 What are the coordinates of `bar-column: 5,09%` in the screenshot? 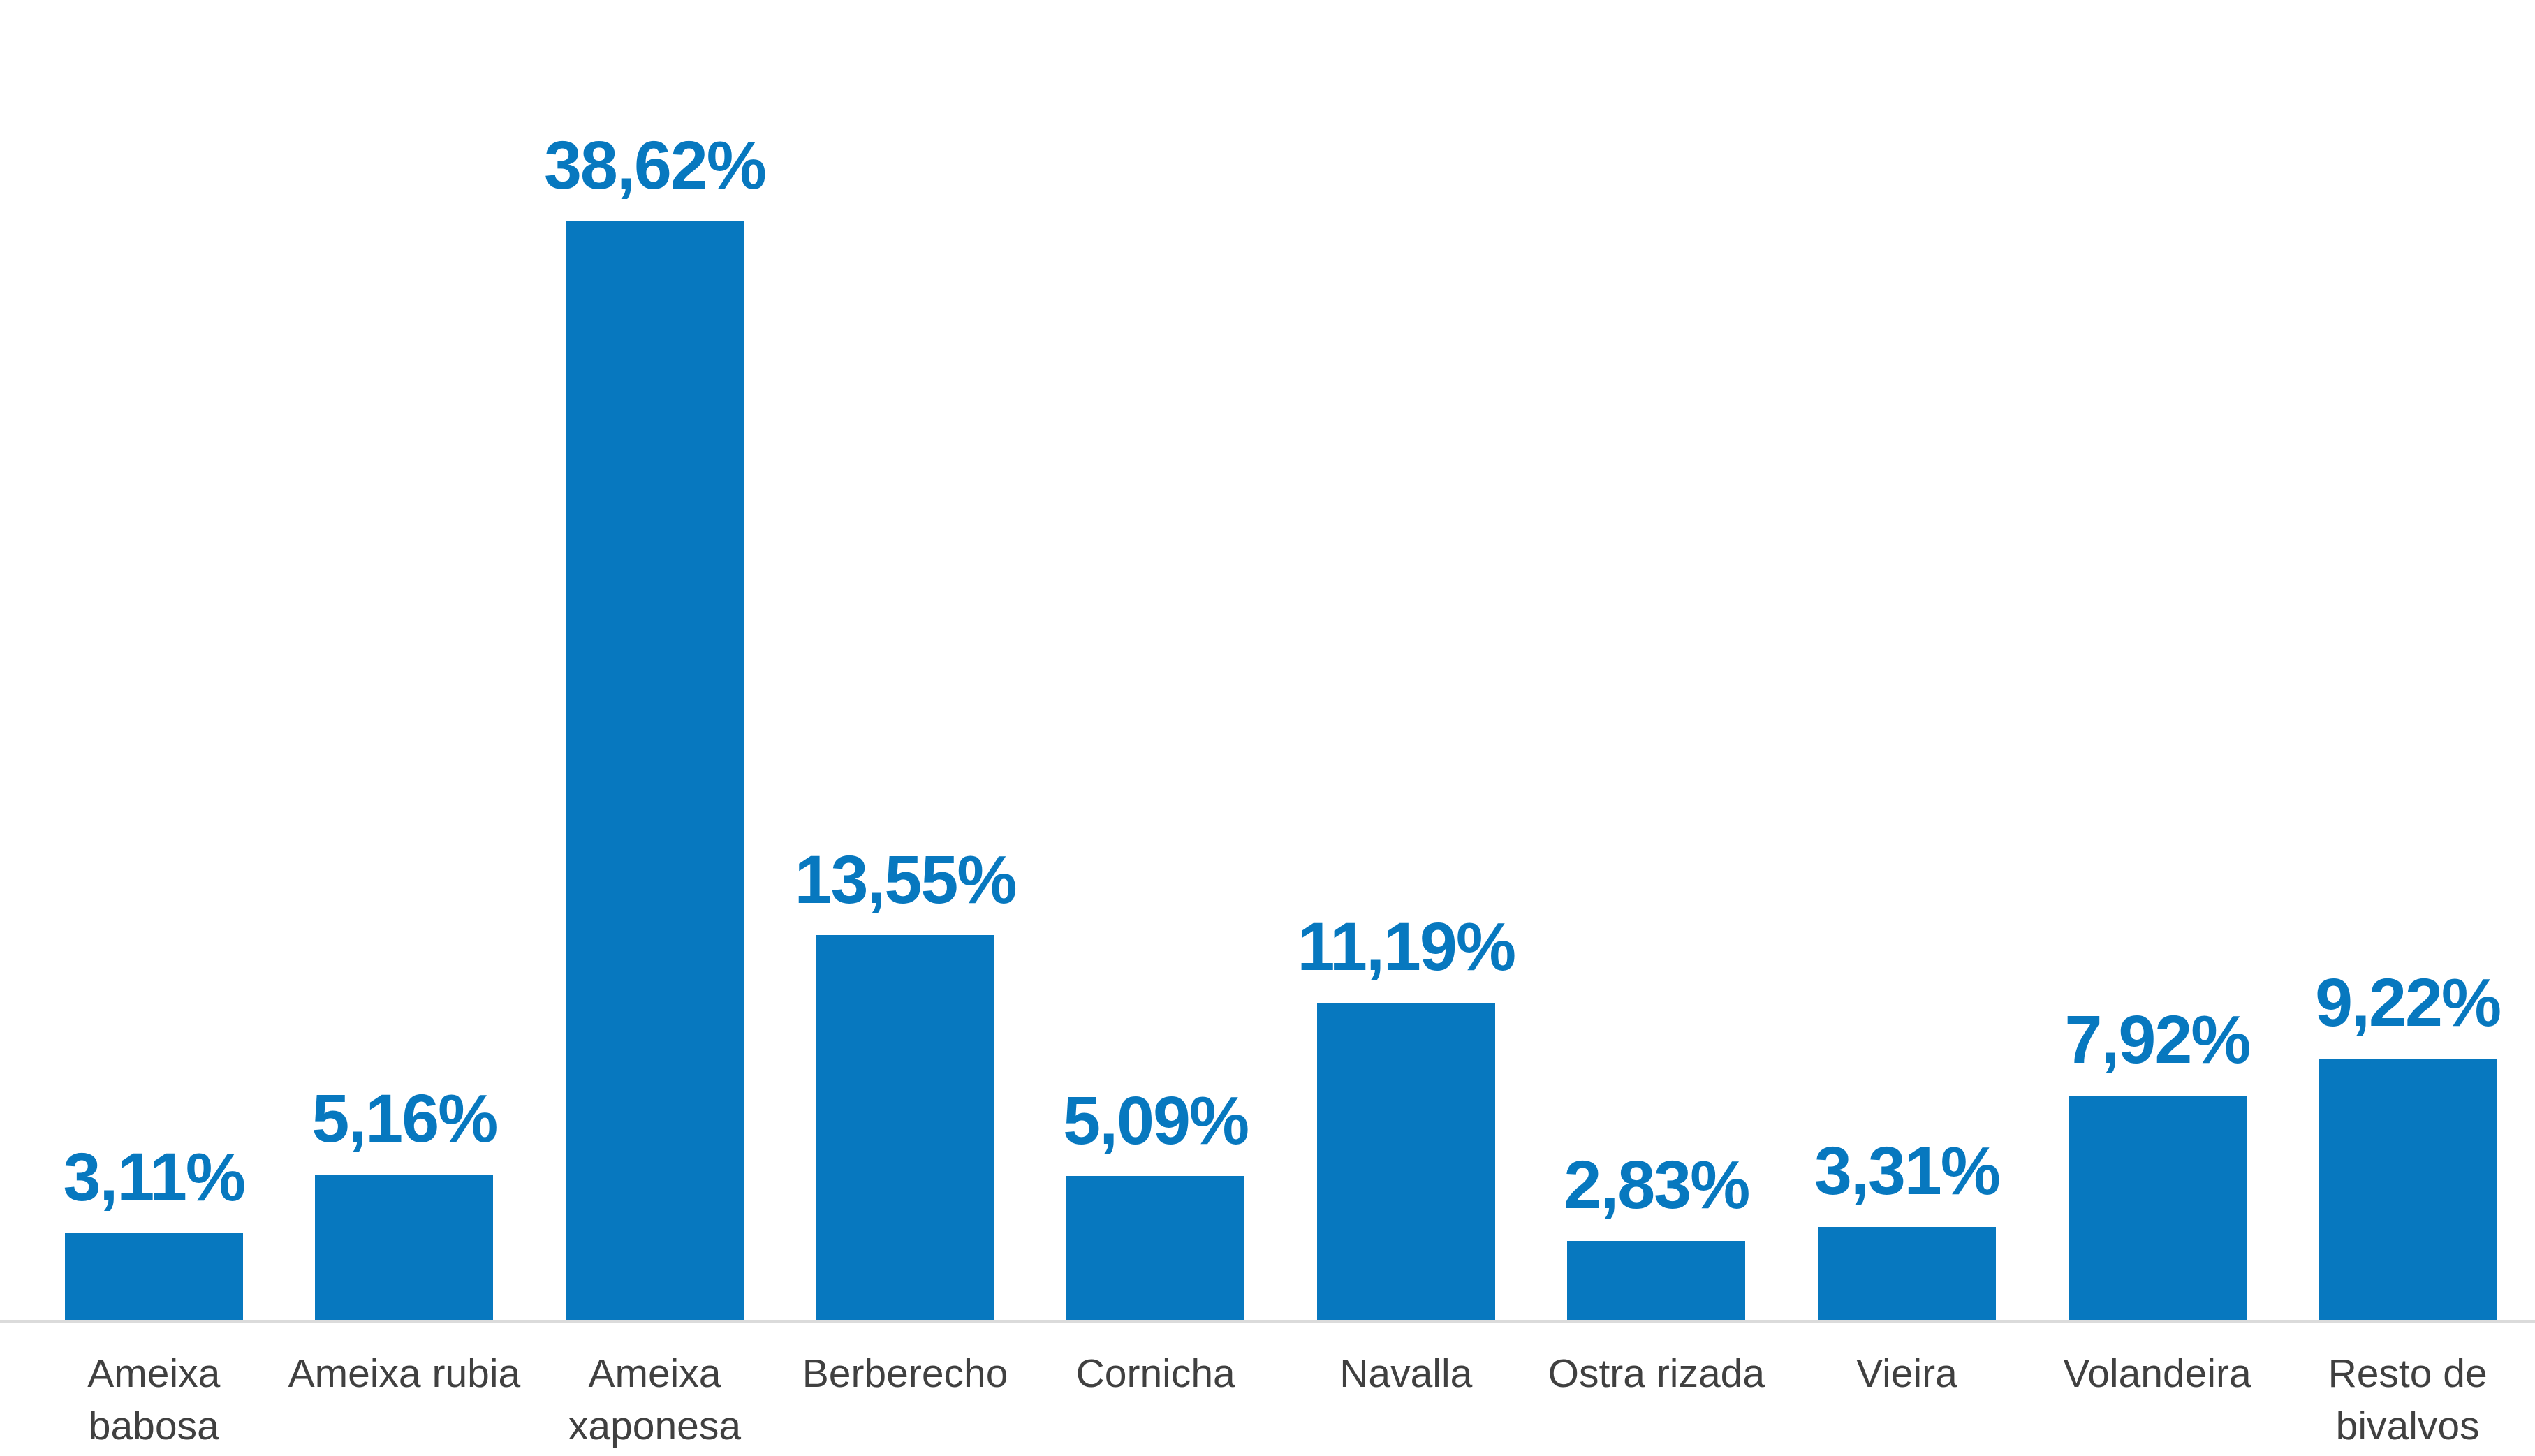 It's located at (1155, 661).